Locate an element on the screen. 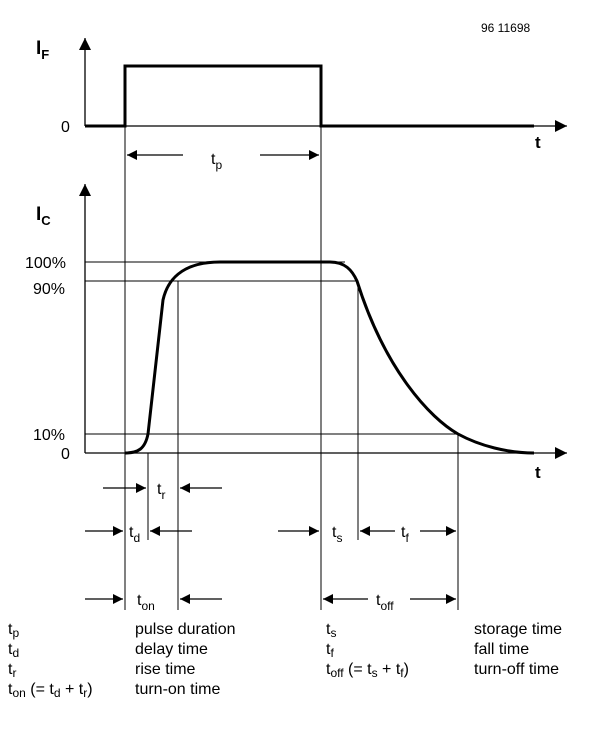 The width and height of the screenshot is (610, 731). level-10-label: 10% is located at coordinates (49, 435).